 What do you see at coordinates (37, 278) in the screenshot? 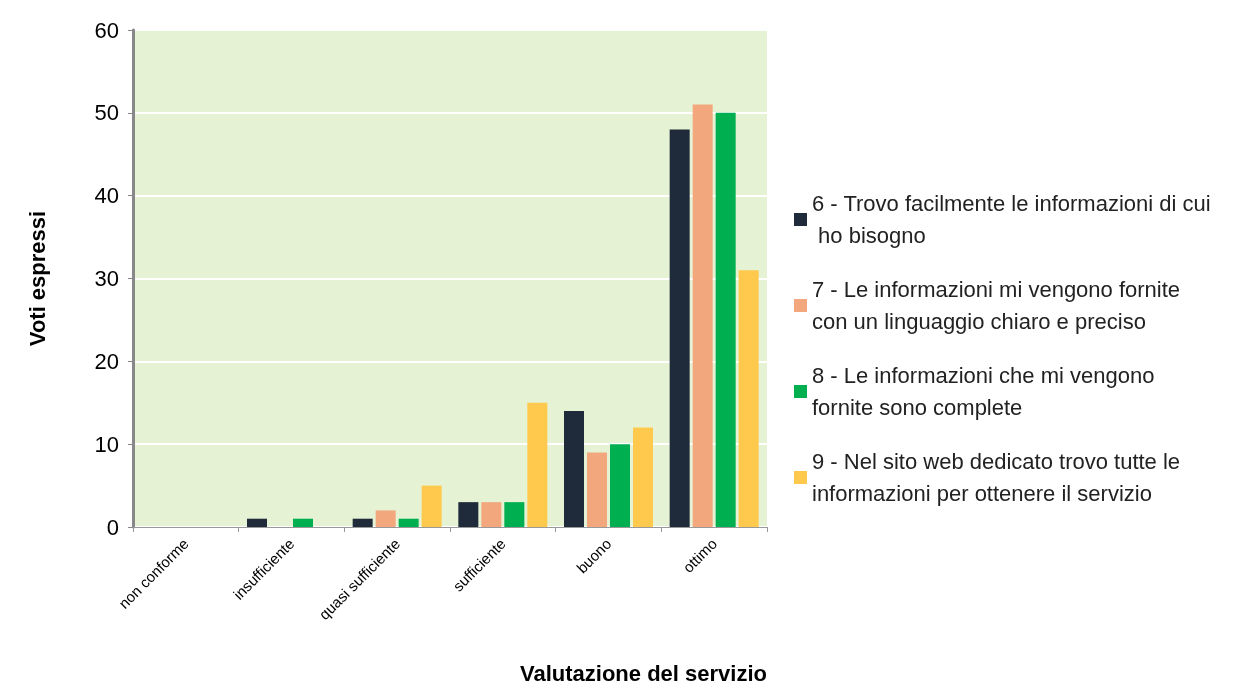
I see `y-axis-title: Voti espressi` at bounding box center [37, 278].